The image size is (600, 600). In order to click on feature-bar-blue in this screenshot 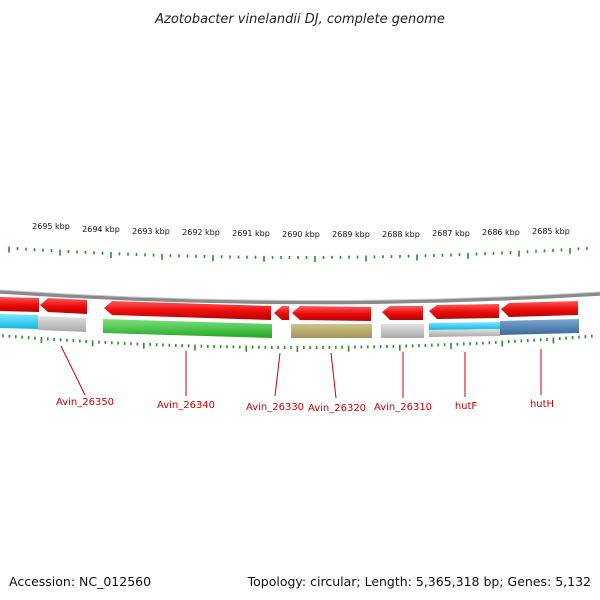, I will do `click(539, 327)`.